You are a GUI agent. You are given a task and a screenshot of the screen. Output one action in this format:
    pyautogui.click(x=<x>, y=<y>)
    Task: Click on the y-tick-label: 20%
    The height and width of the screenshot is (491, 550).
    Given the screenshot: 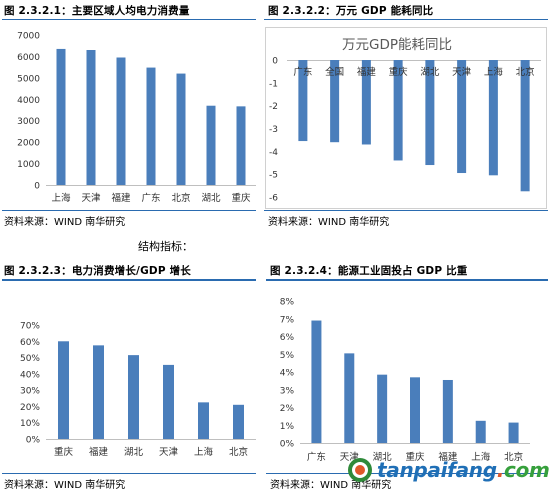 What is the action you would take?
    pyautogui.click(x=30, y=408)
    